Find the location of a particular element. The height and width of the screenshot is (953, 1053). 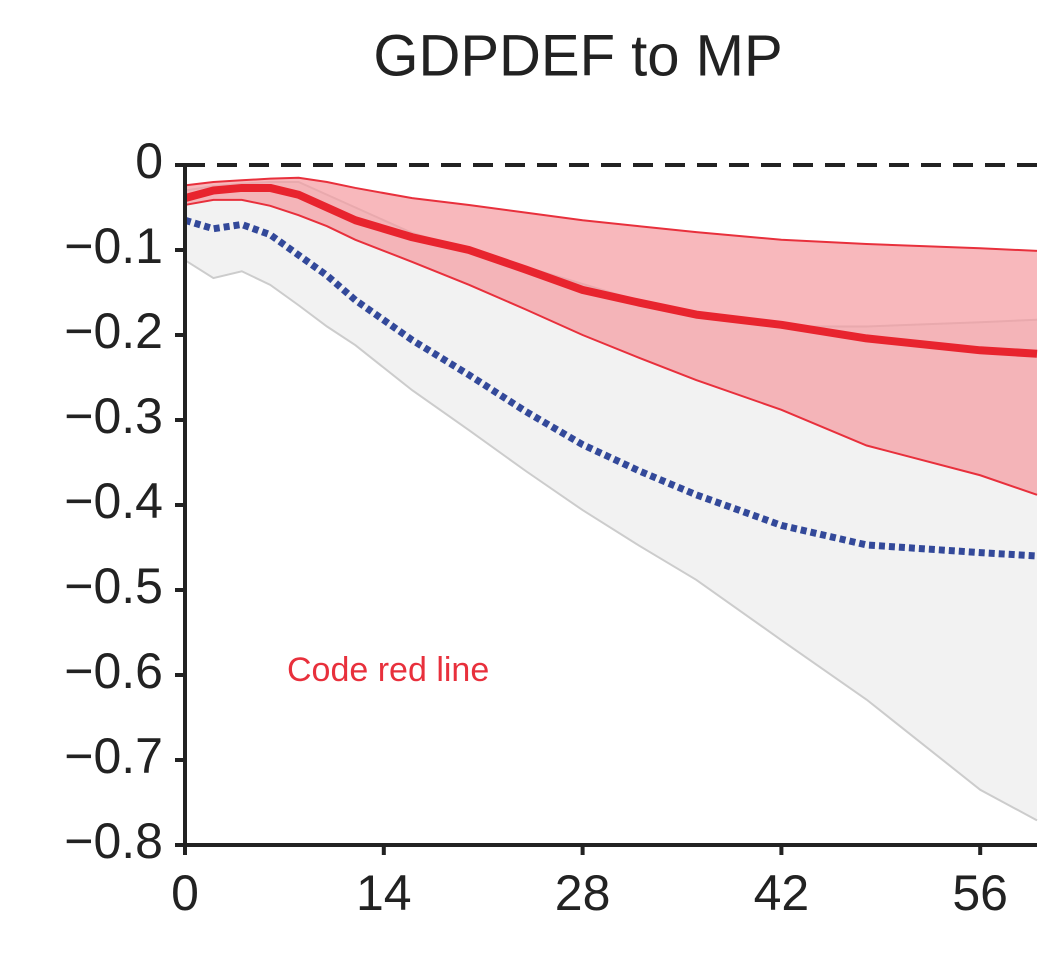

y-tick-label: −0.6 is located at coordinates (113, 671).